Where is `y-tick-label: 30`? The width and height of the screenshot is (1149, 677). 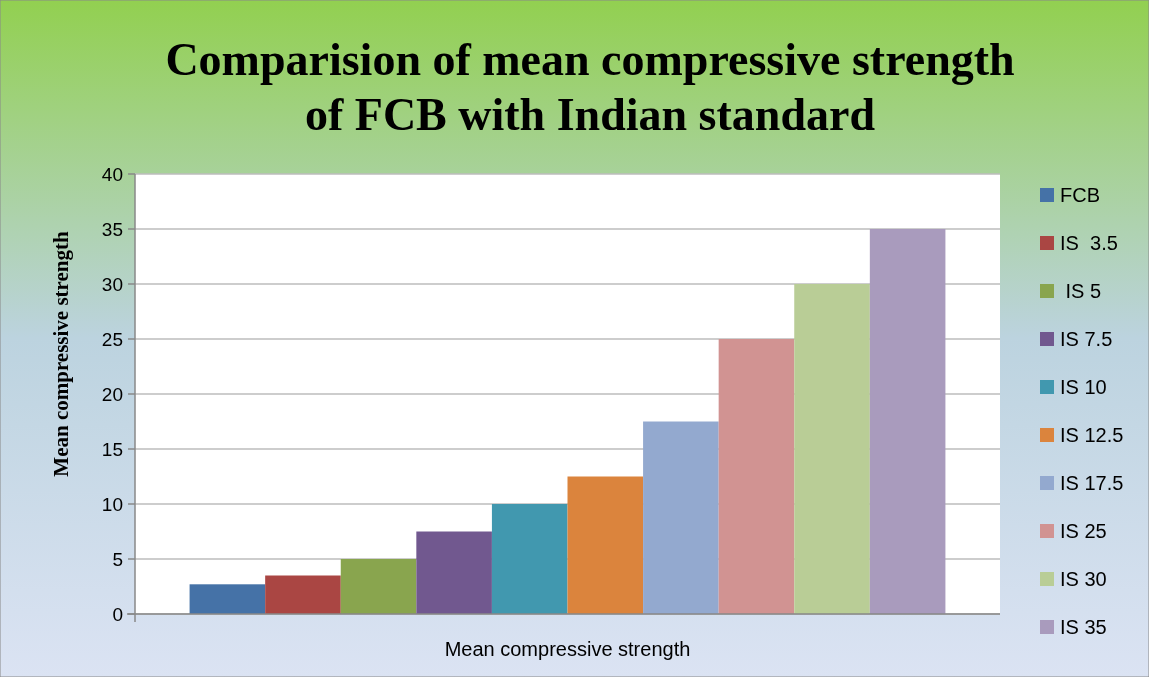
y-tick-label: 30 is located at coordinates (112, 284).